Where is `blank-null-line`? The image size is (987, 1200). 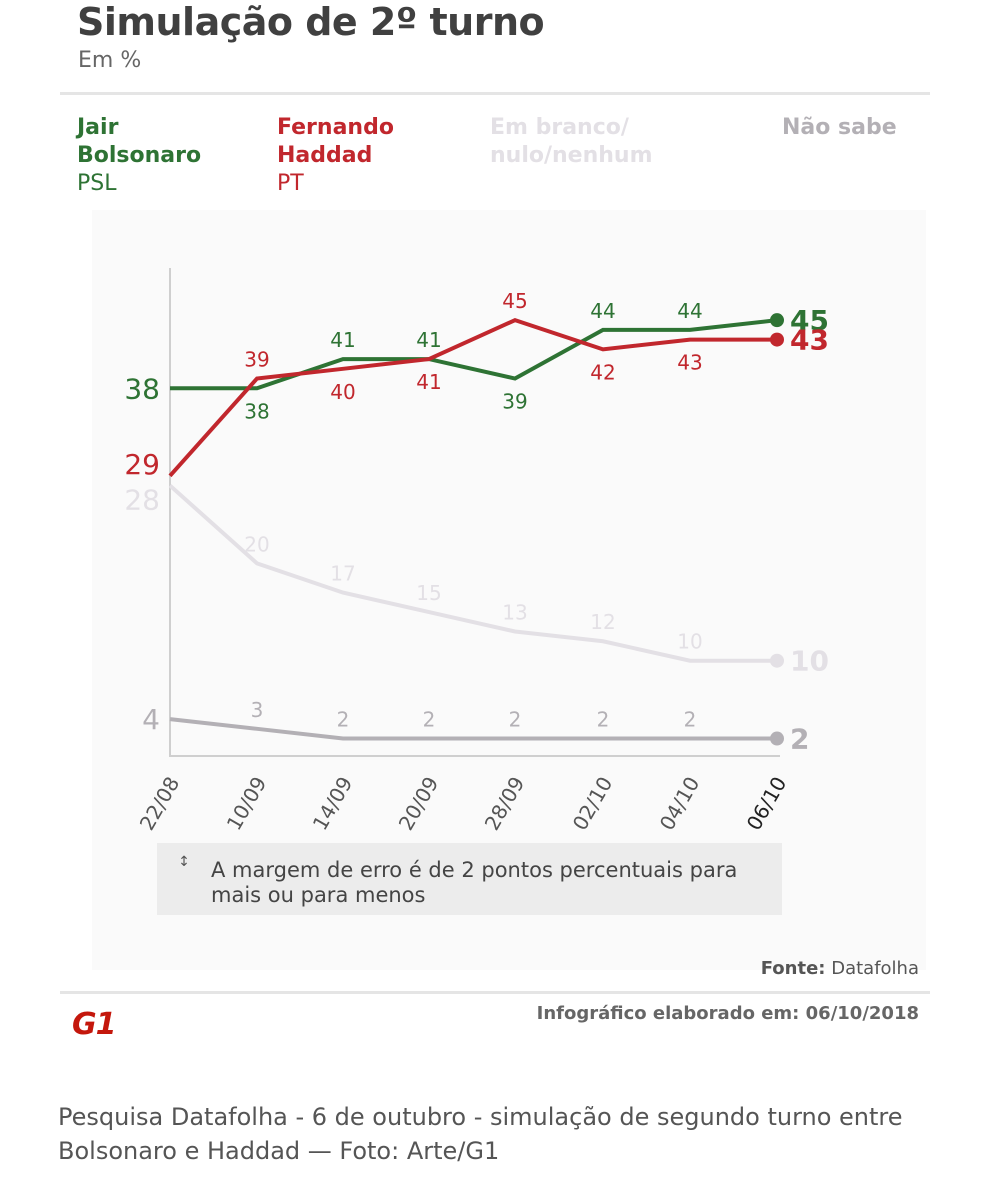 blank-null-line is located at coordinates (472, 573).